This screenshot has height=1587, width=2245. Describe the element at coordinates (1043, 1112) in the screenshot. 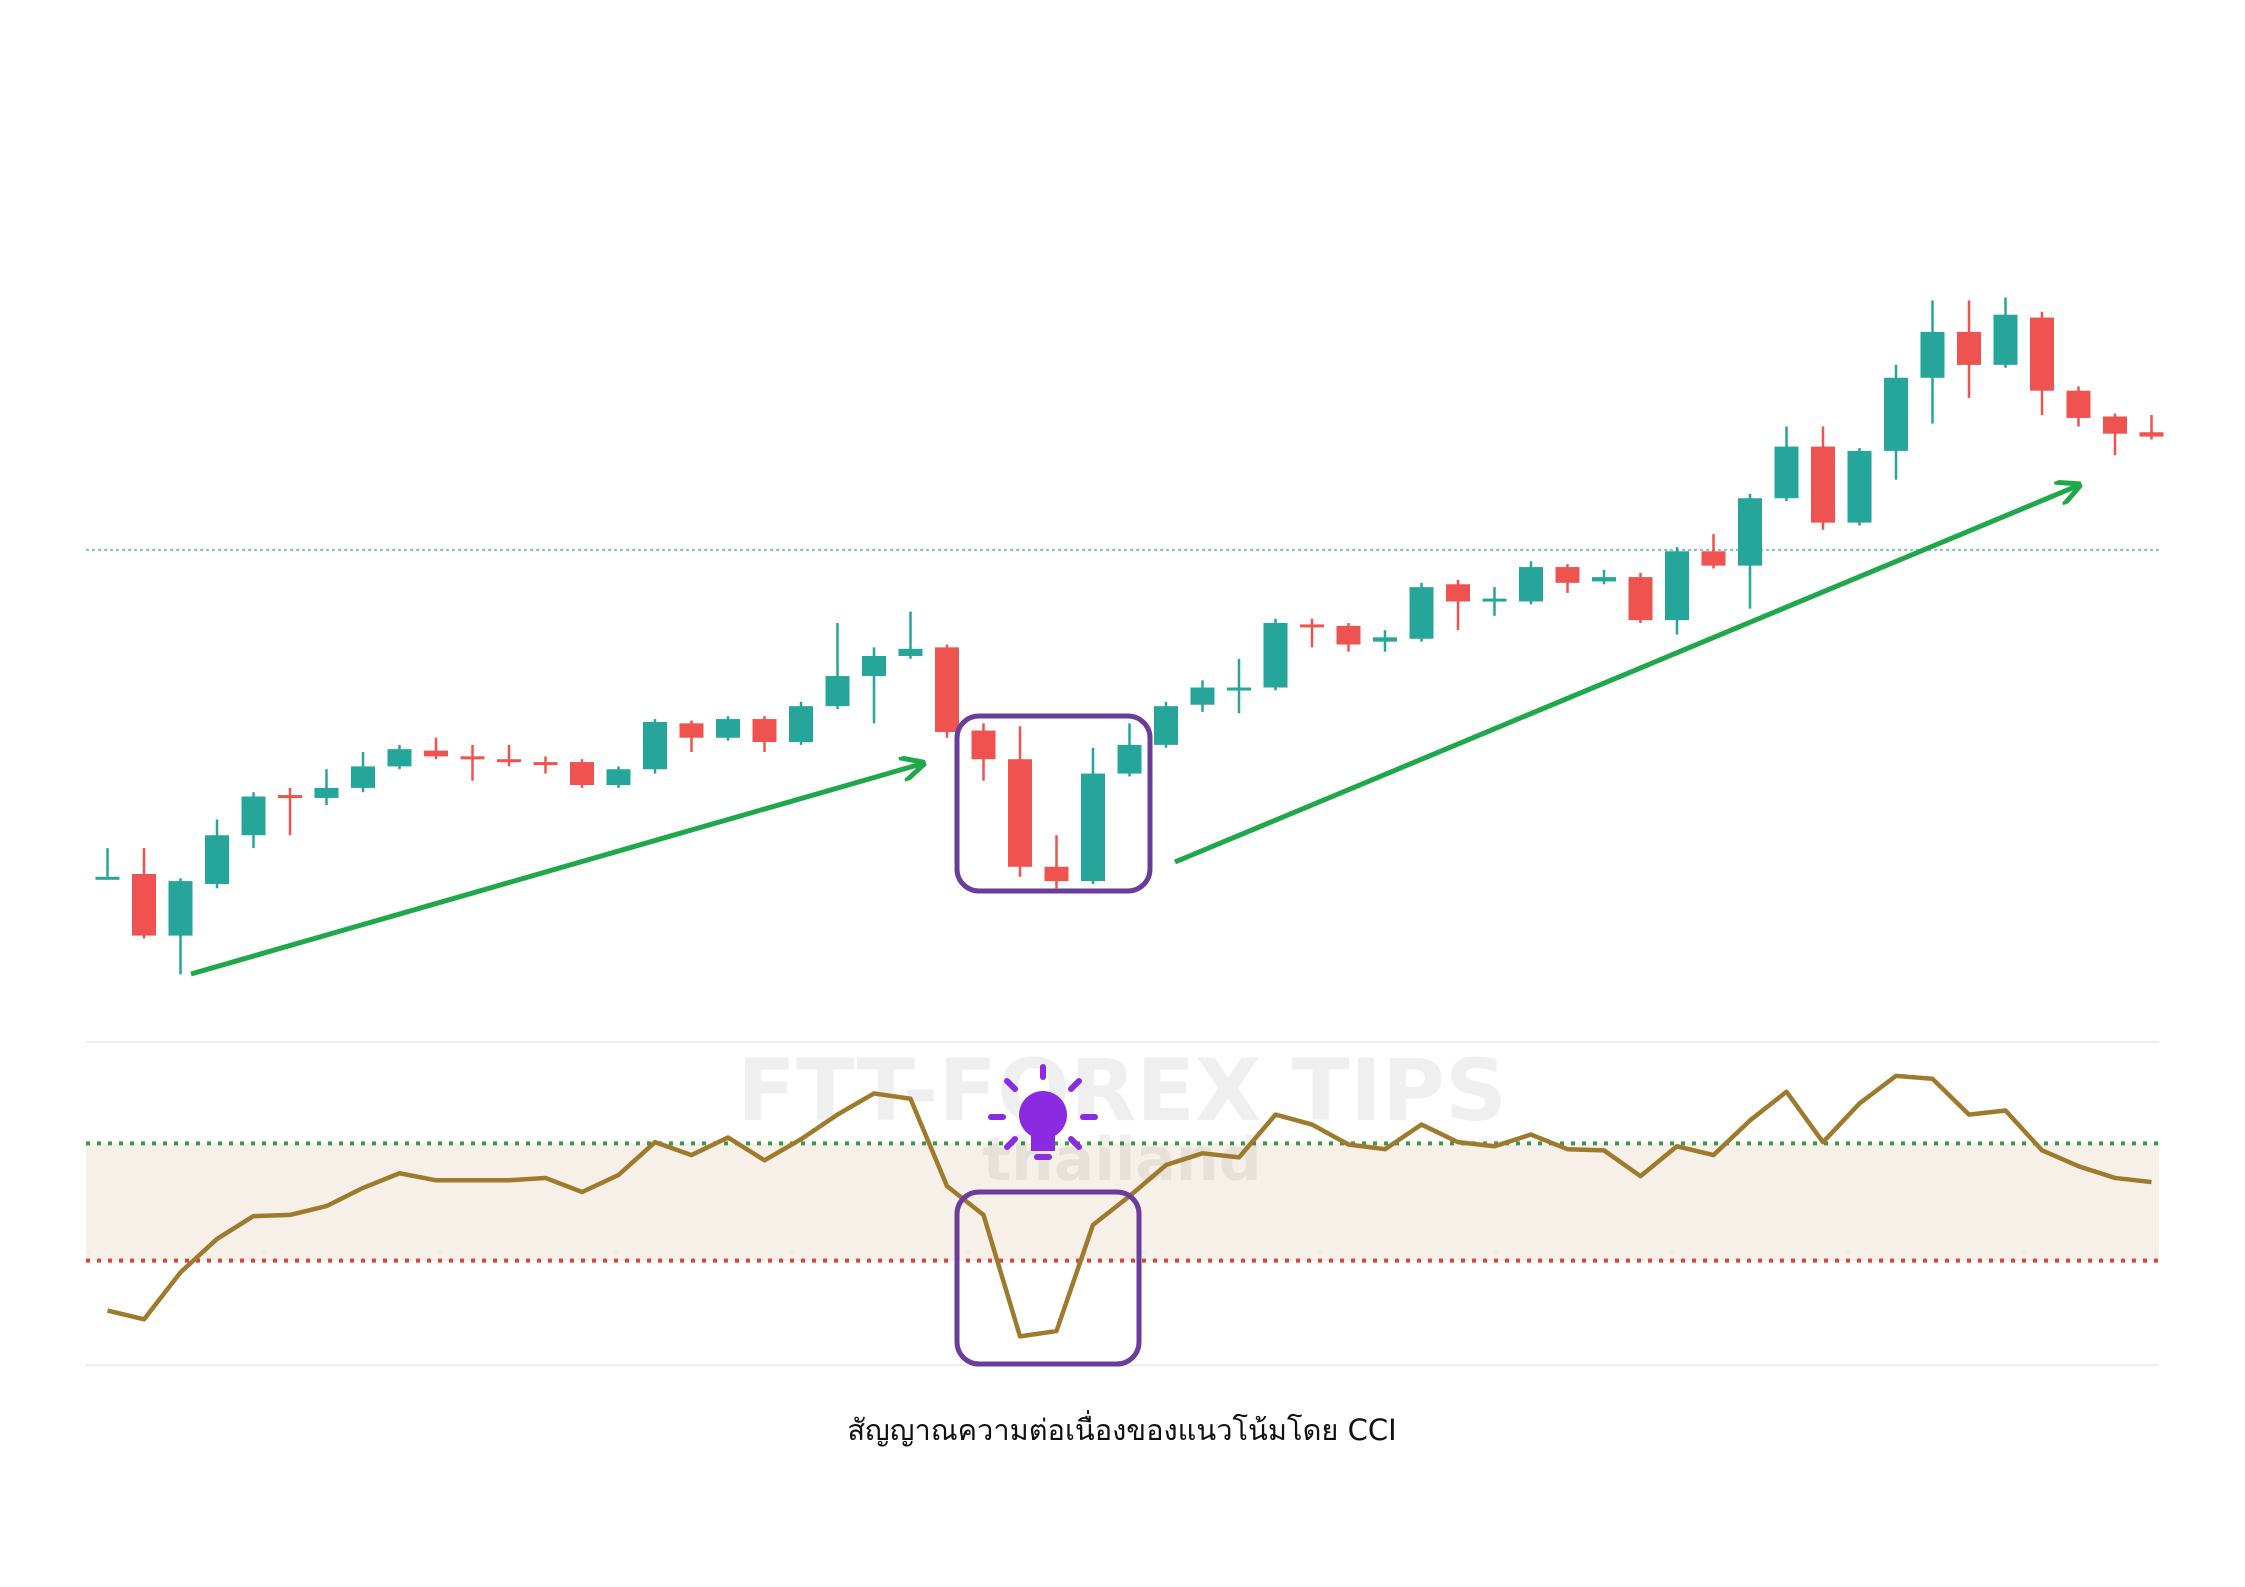

I see `bulb-icon` at that location.